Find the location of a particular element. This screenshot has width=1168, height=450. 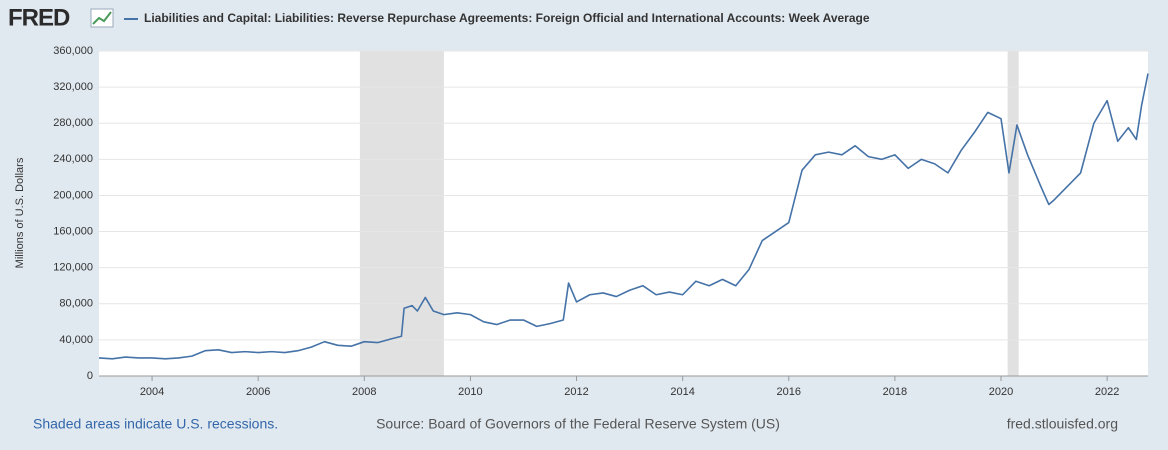

x-tick-label: 2022 is located at coordinates (1107, 392).